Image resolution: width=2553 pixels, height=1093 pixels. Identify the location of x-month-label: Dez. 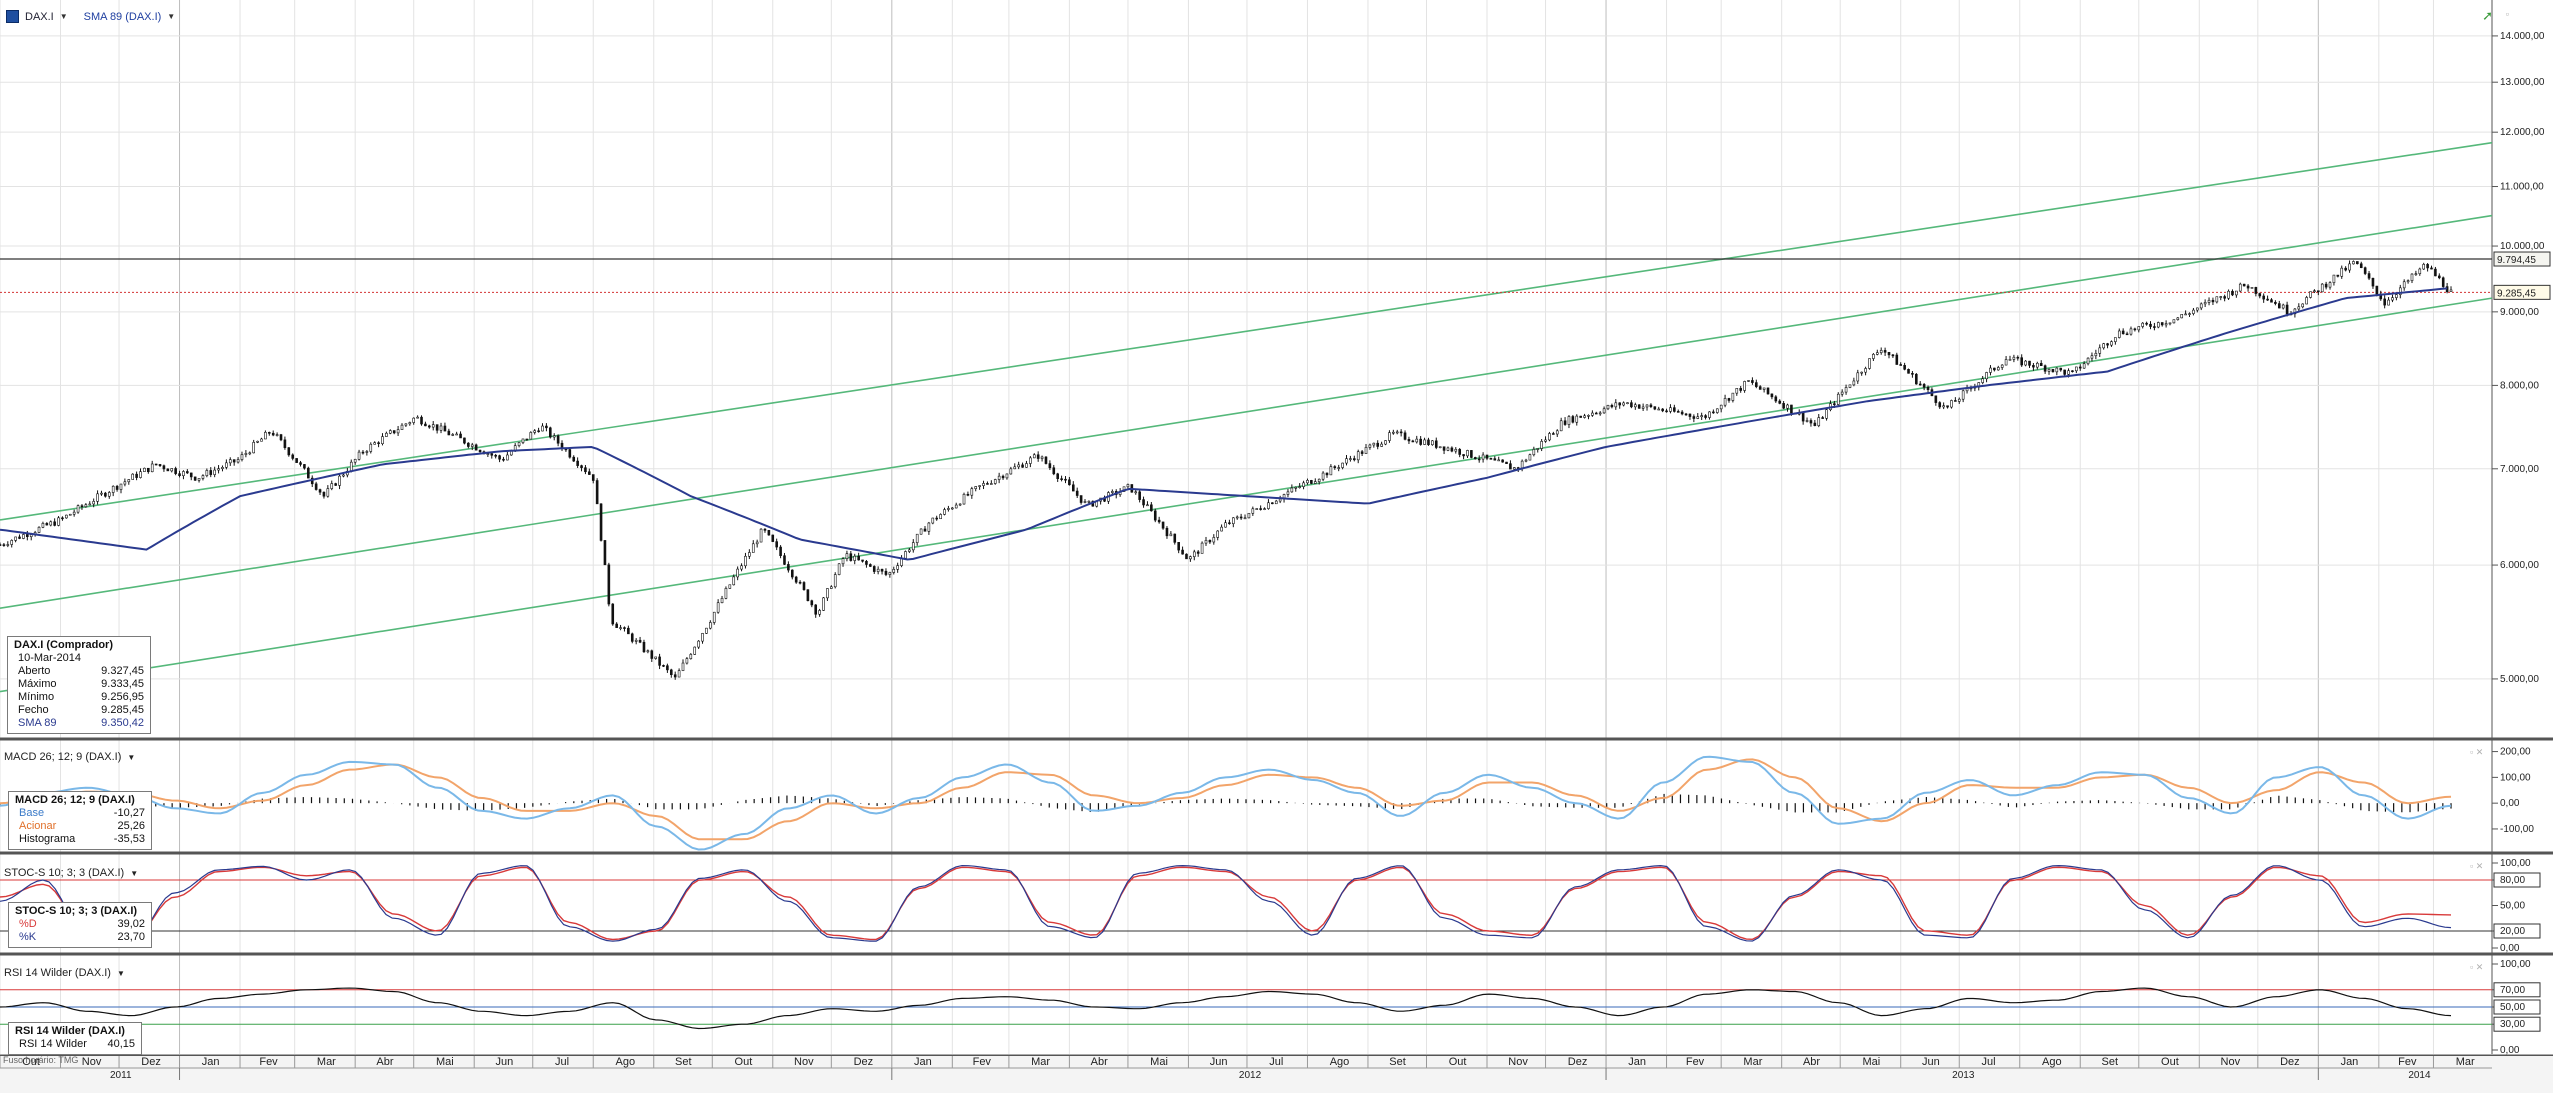
(864, 1062).